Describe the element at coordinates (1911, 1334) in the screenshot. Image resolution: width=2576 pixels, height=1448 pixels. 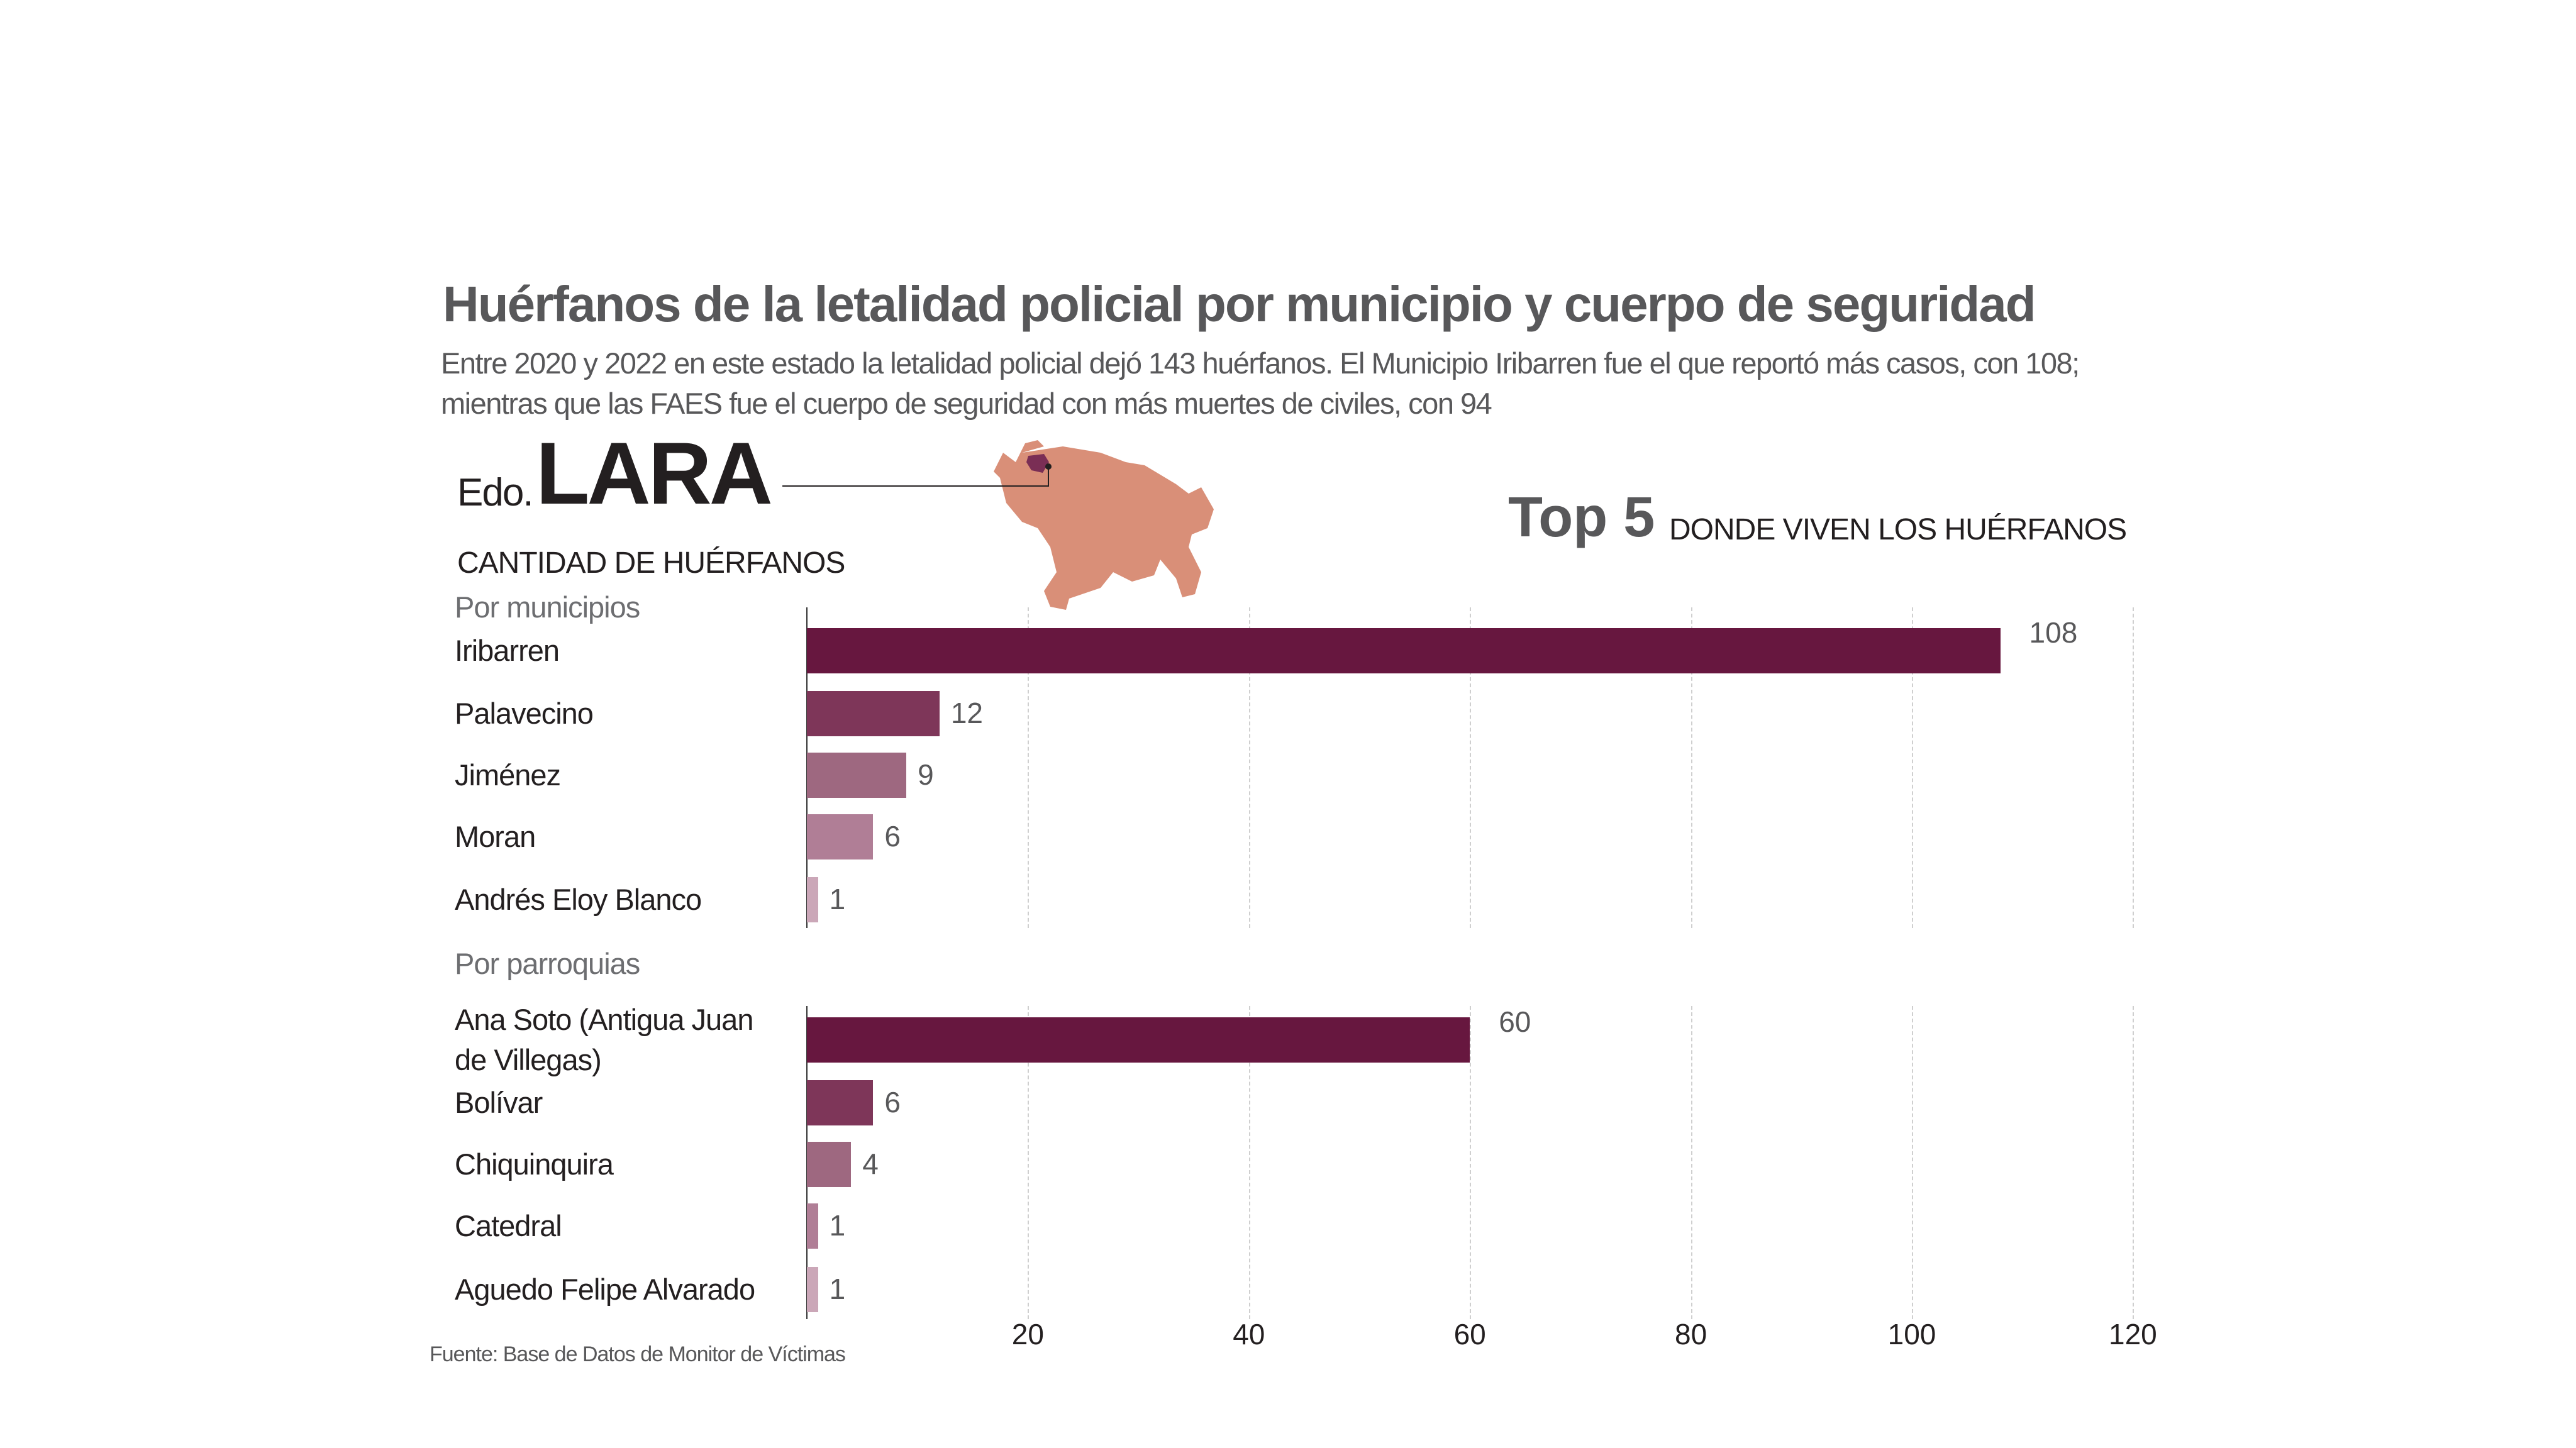
I see `x-tick-label: 100` at that location.